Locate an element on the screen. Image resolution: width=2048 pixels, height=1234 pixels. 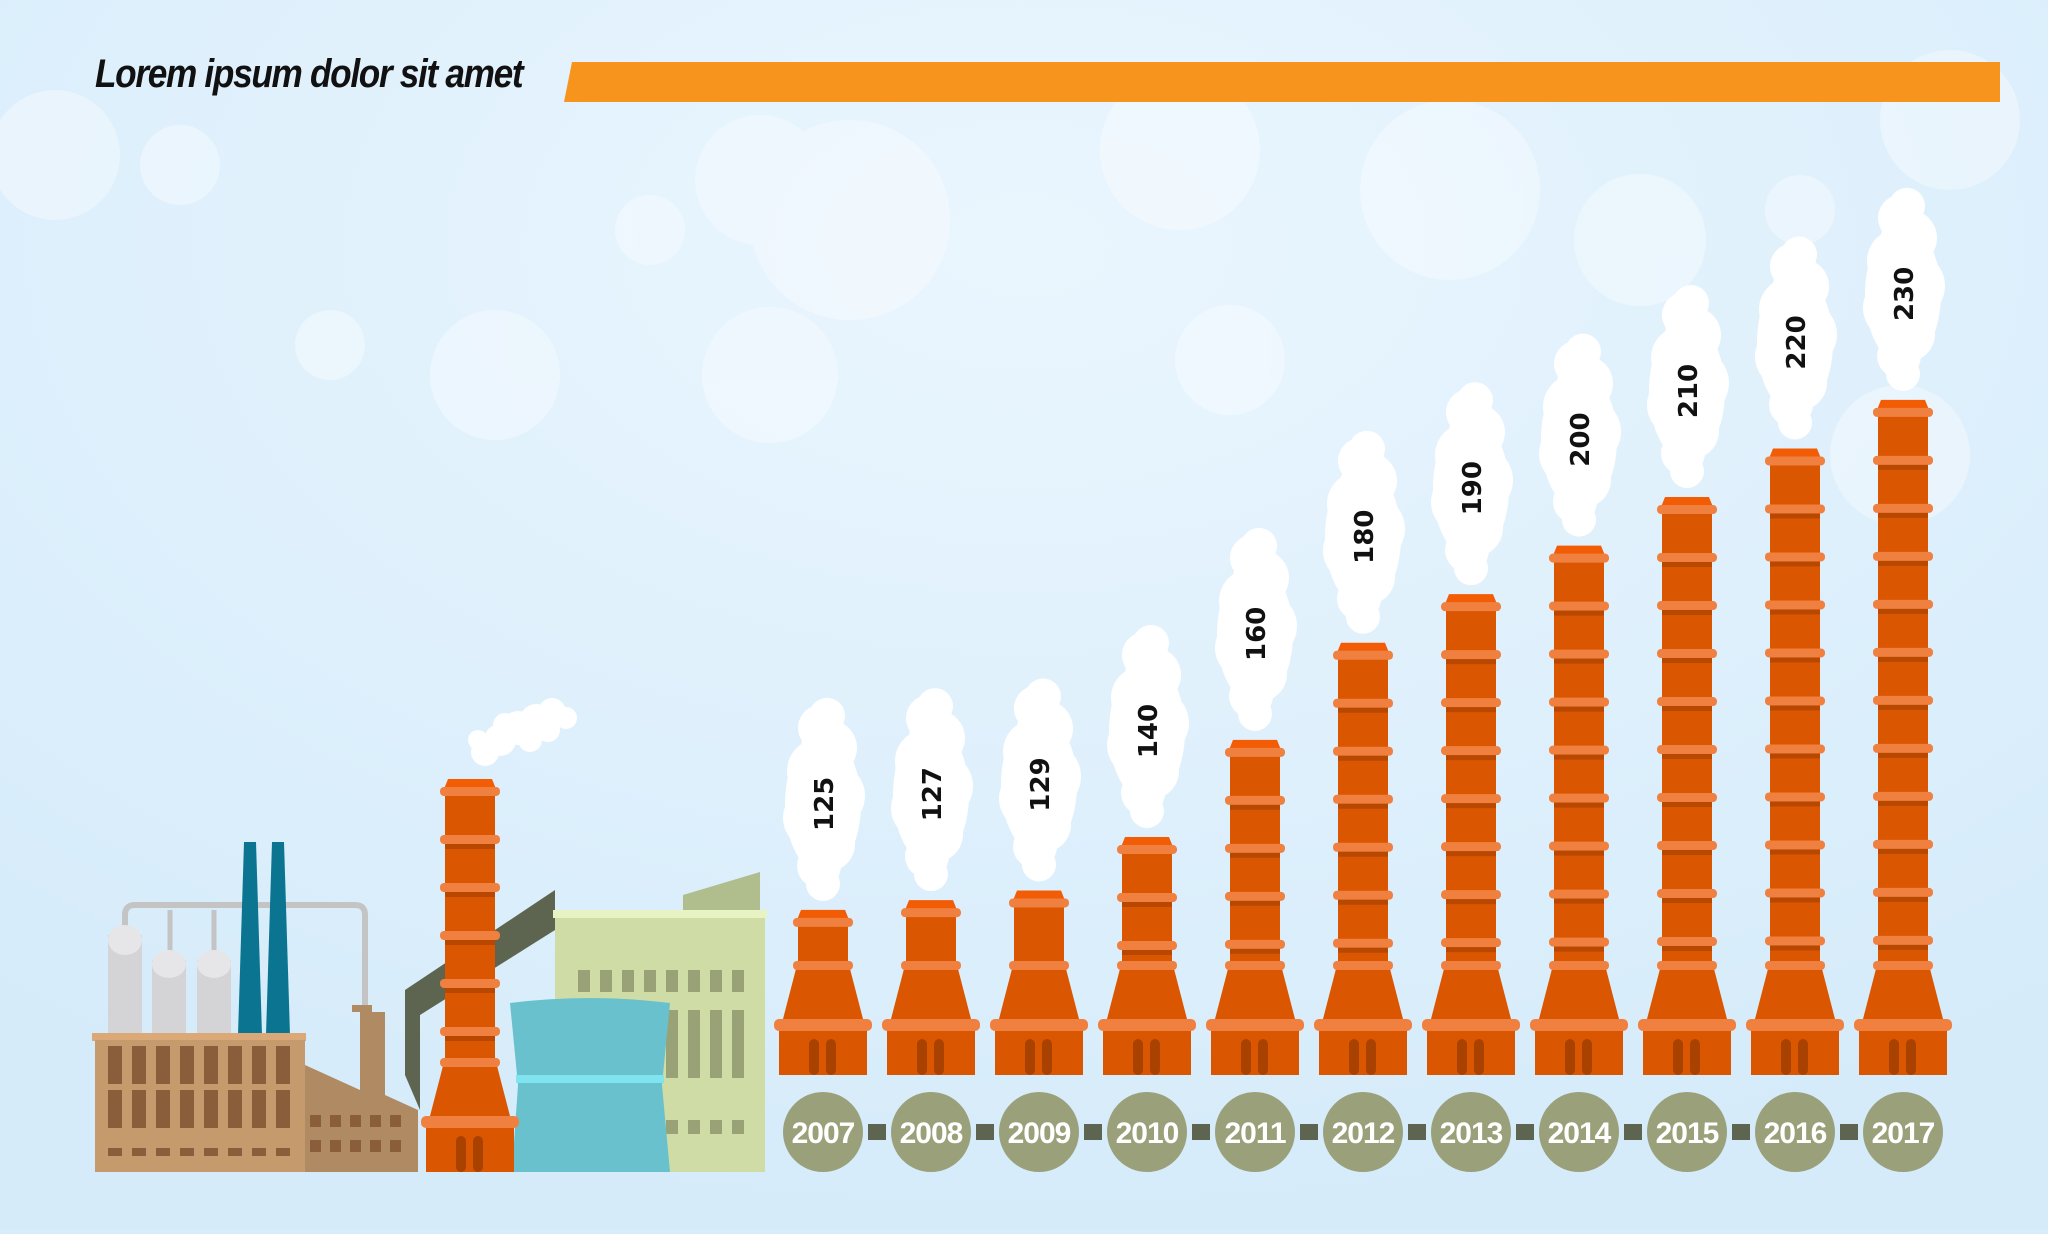
data-label: 129 is located at coordinates (1041, 784).